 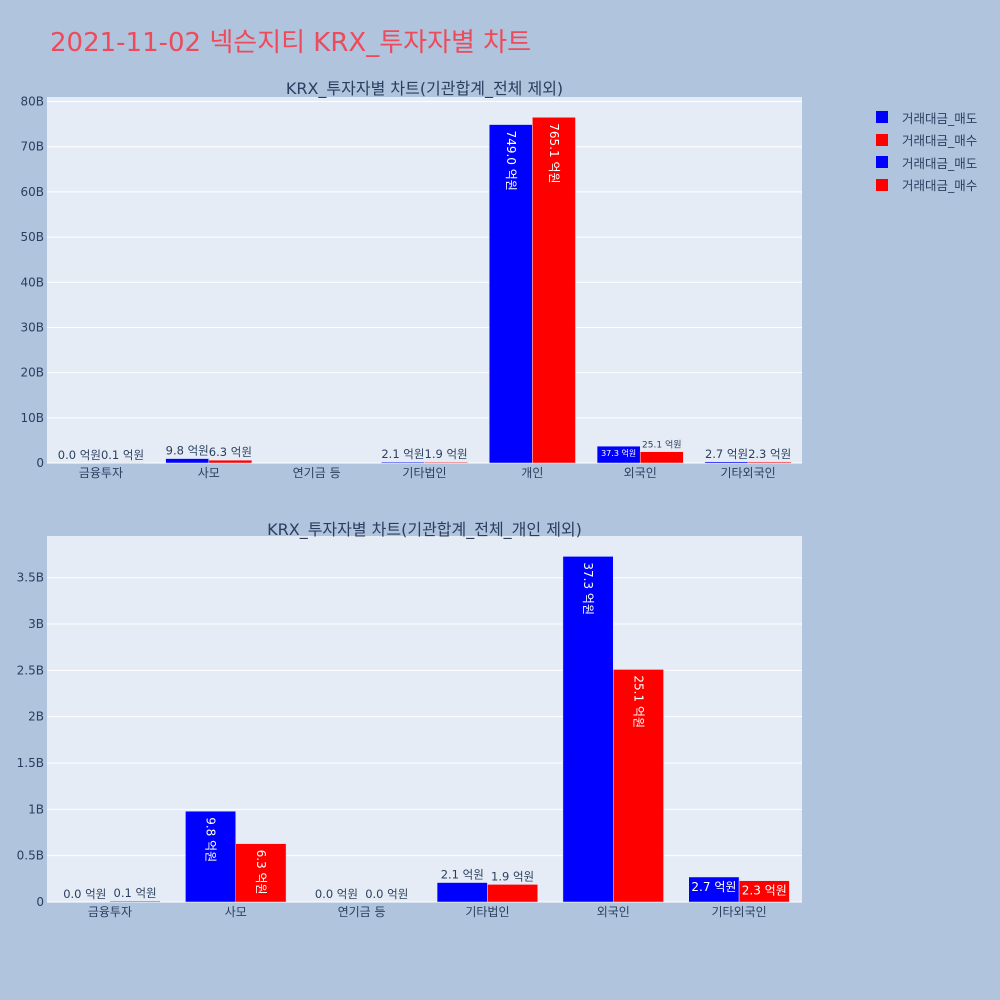 What do you see at coordinates (32, 237) in the screenshot?
I see `y-tick-label: 50B` at bounding box center [32, 237].